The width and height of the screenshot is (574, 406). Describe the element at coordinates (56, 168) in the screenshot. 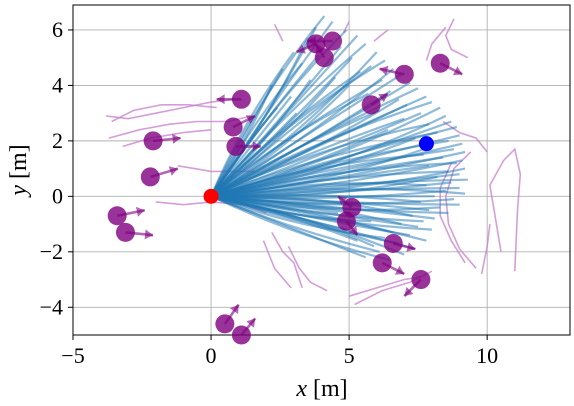

I see `y-tick-labels: −4 −2 0 2 4 6` at that location.